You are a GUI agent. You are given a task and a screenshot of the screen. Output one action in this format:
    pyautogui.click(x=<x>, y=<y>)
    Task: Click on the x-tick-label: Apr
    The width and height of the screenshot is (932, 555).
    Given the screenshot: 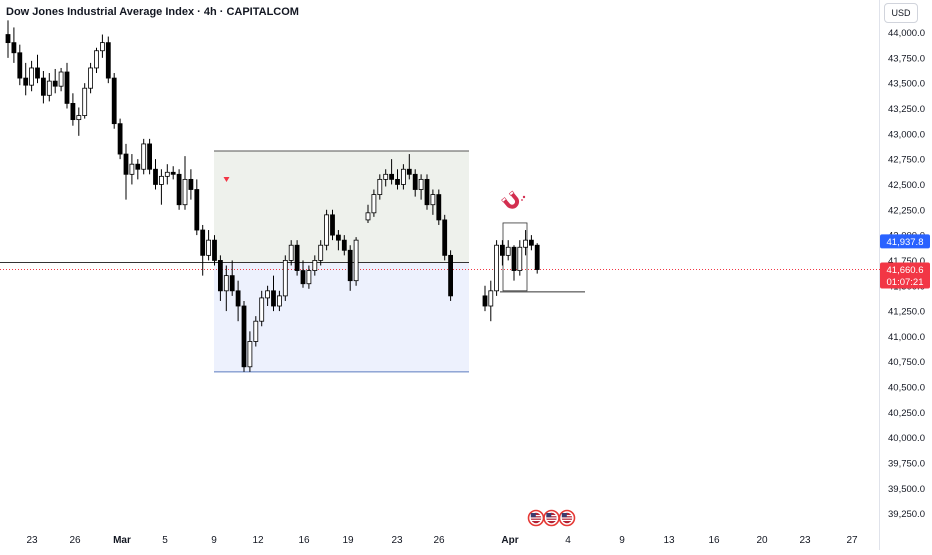 What is the action you would take?
    pyautogui.click(x=509, y=540)
    